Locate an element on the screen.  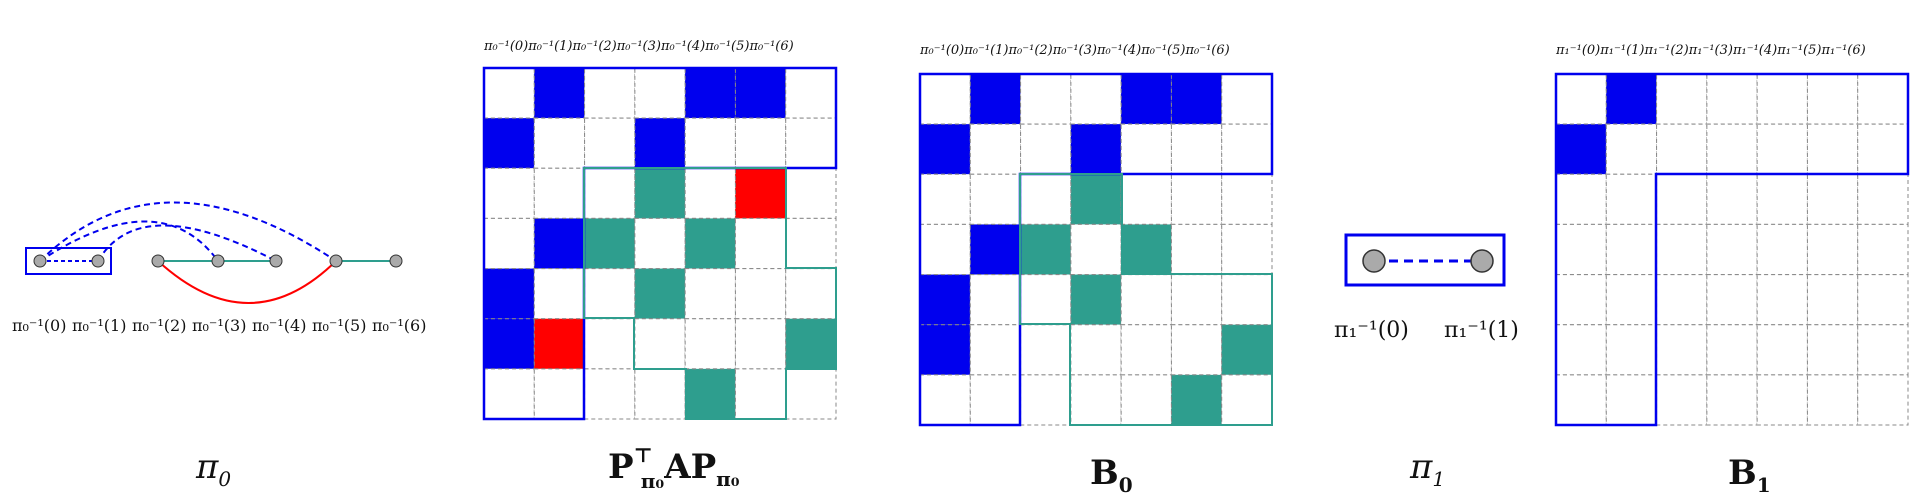
pi0-label-1: π₀⁻¹(1) is located at coordinates (99, 325).